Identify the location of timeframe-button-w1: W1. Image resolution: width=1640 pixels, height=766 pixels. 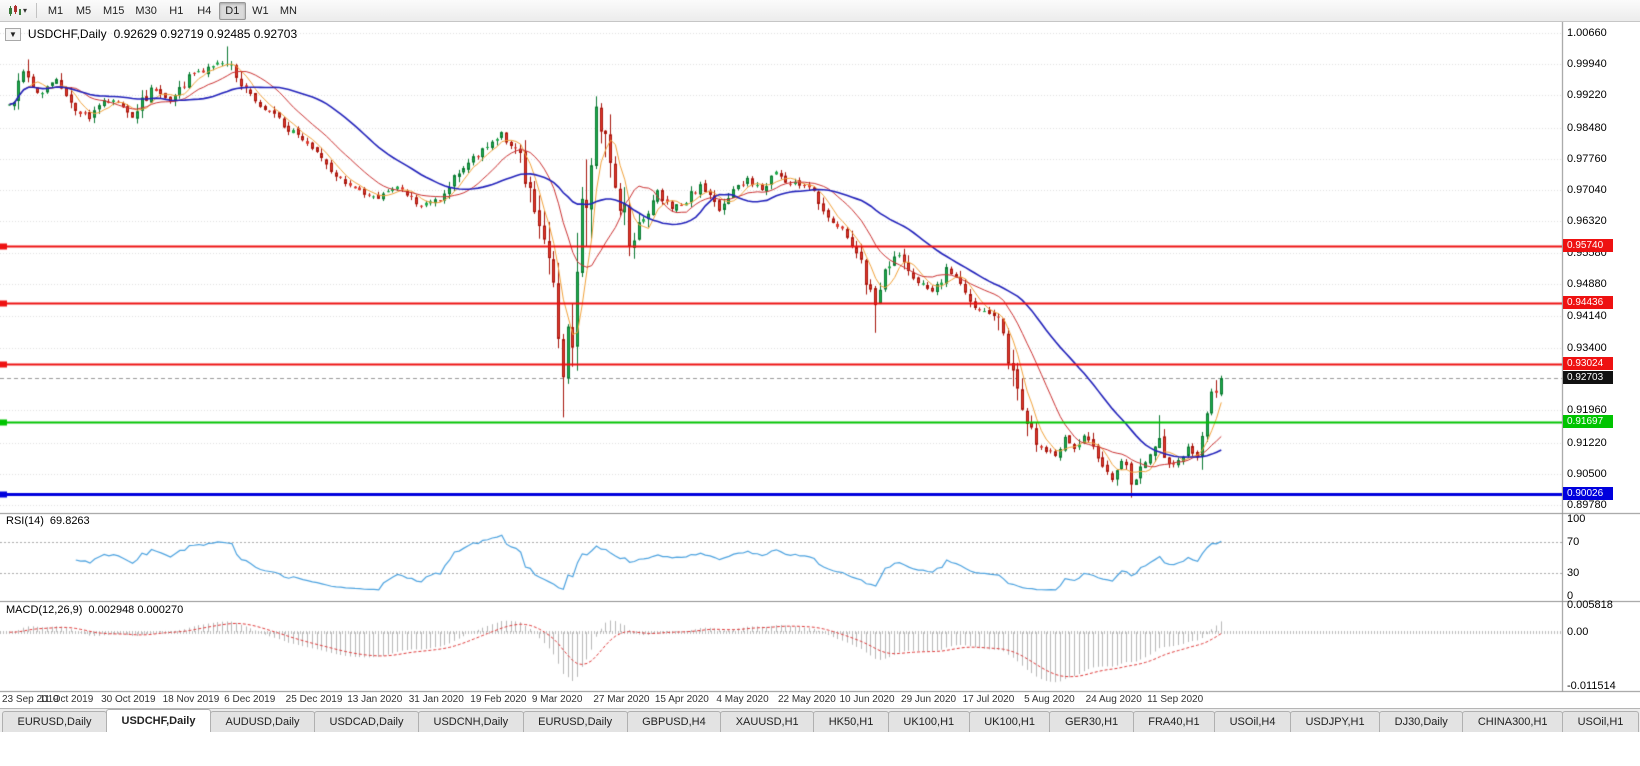
(260, 10).